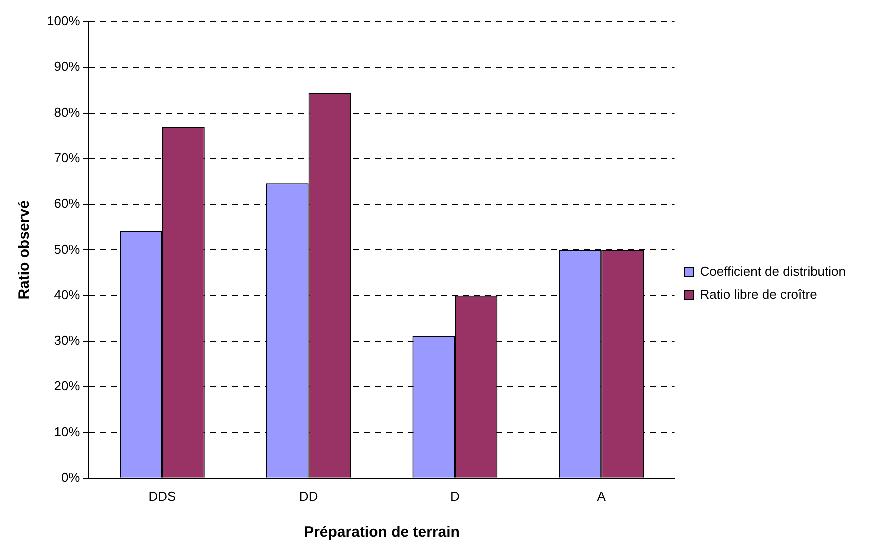  I want to click on x-axis-title: Préparation de terrain, so click(382, 533).